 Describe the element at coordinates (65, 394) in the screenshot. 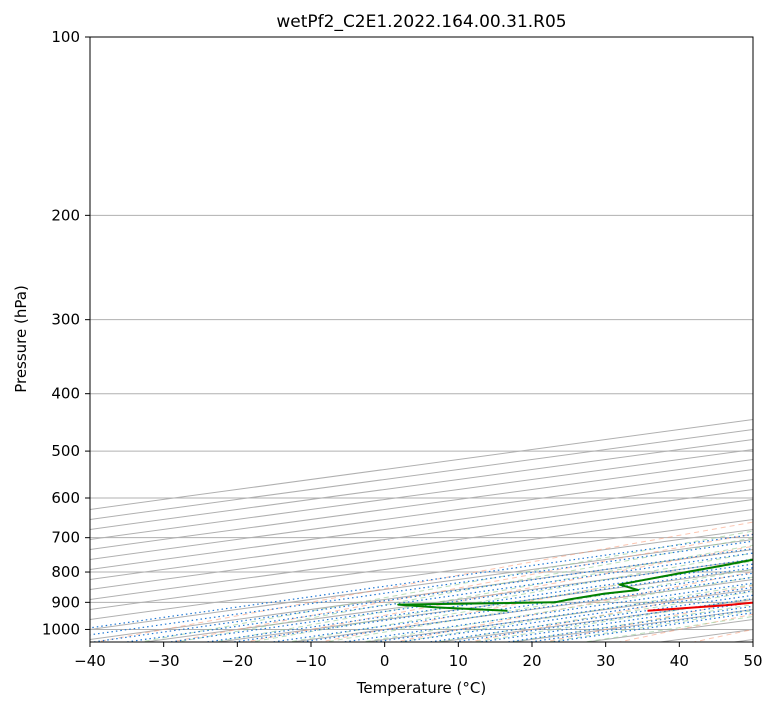

I see `y-tick-label: 400` at that location.